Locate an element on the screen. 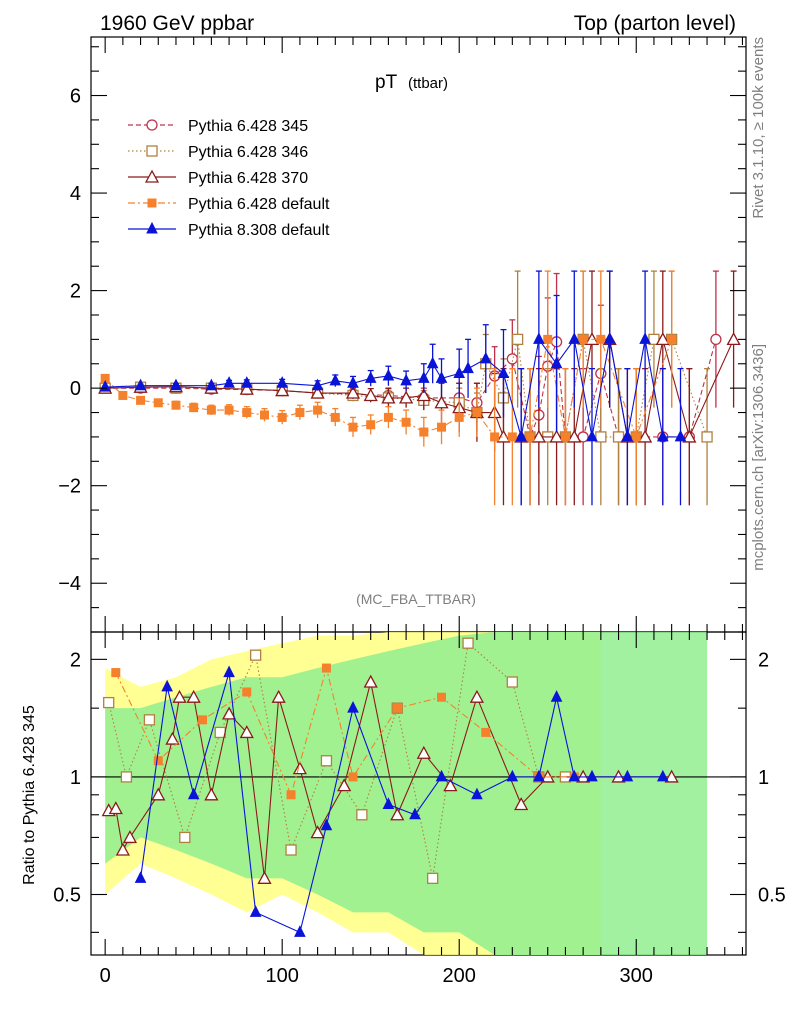 The image size is (786, 1024). x-tick-label: 0 is located at coordinates (105, 976).